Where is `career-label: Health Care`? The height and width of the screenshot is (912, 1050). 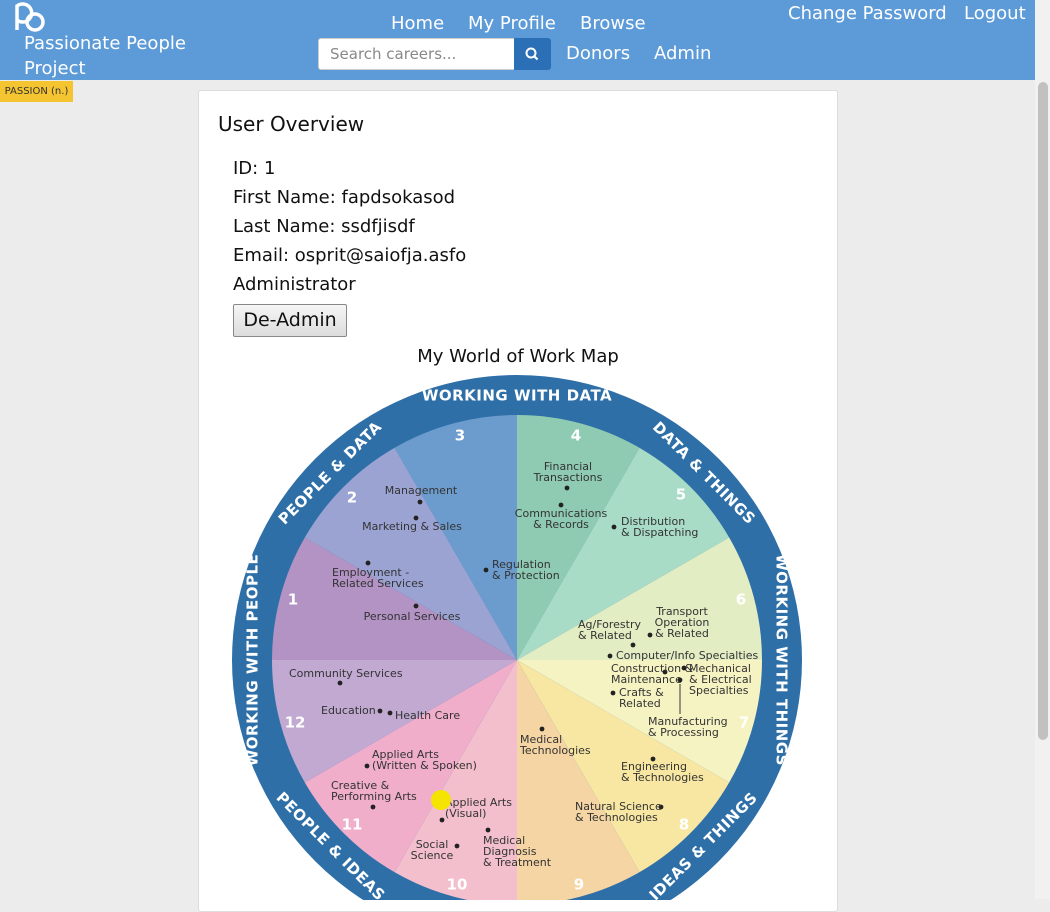
career-label: Health Care is located at coordinates (427, 715).